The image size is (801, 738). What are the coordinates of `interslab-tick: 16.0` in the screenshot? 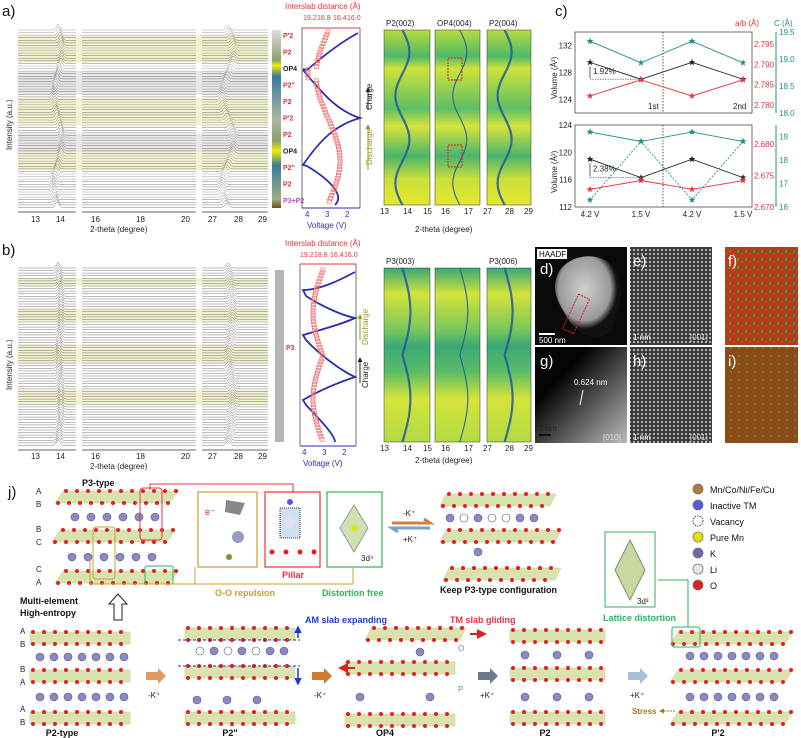 It's located at (351, 255).